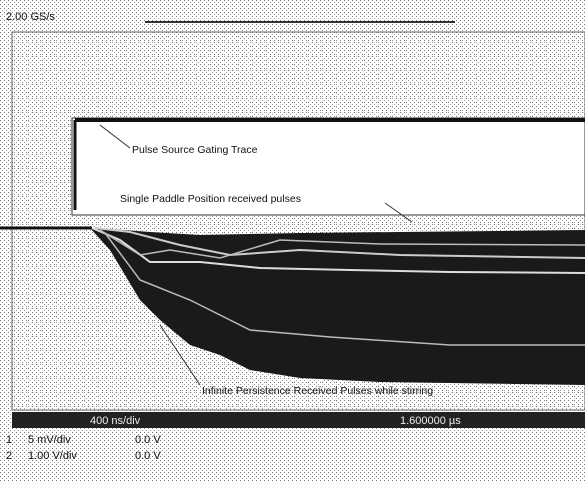 The width and height of the screenshot is (585, 481). Describe the element at coordinates (52, 456) in the screenshot. I see `channel-scale: 1.00 V/div` at that location.